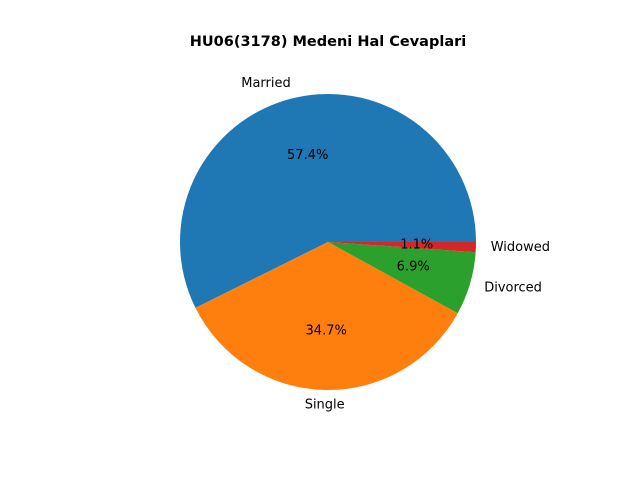  Describe the element at coordinates (266, 83) in the screenshot. I see `slice-label-married: Married` at that location.